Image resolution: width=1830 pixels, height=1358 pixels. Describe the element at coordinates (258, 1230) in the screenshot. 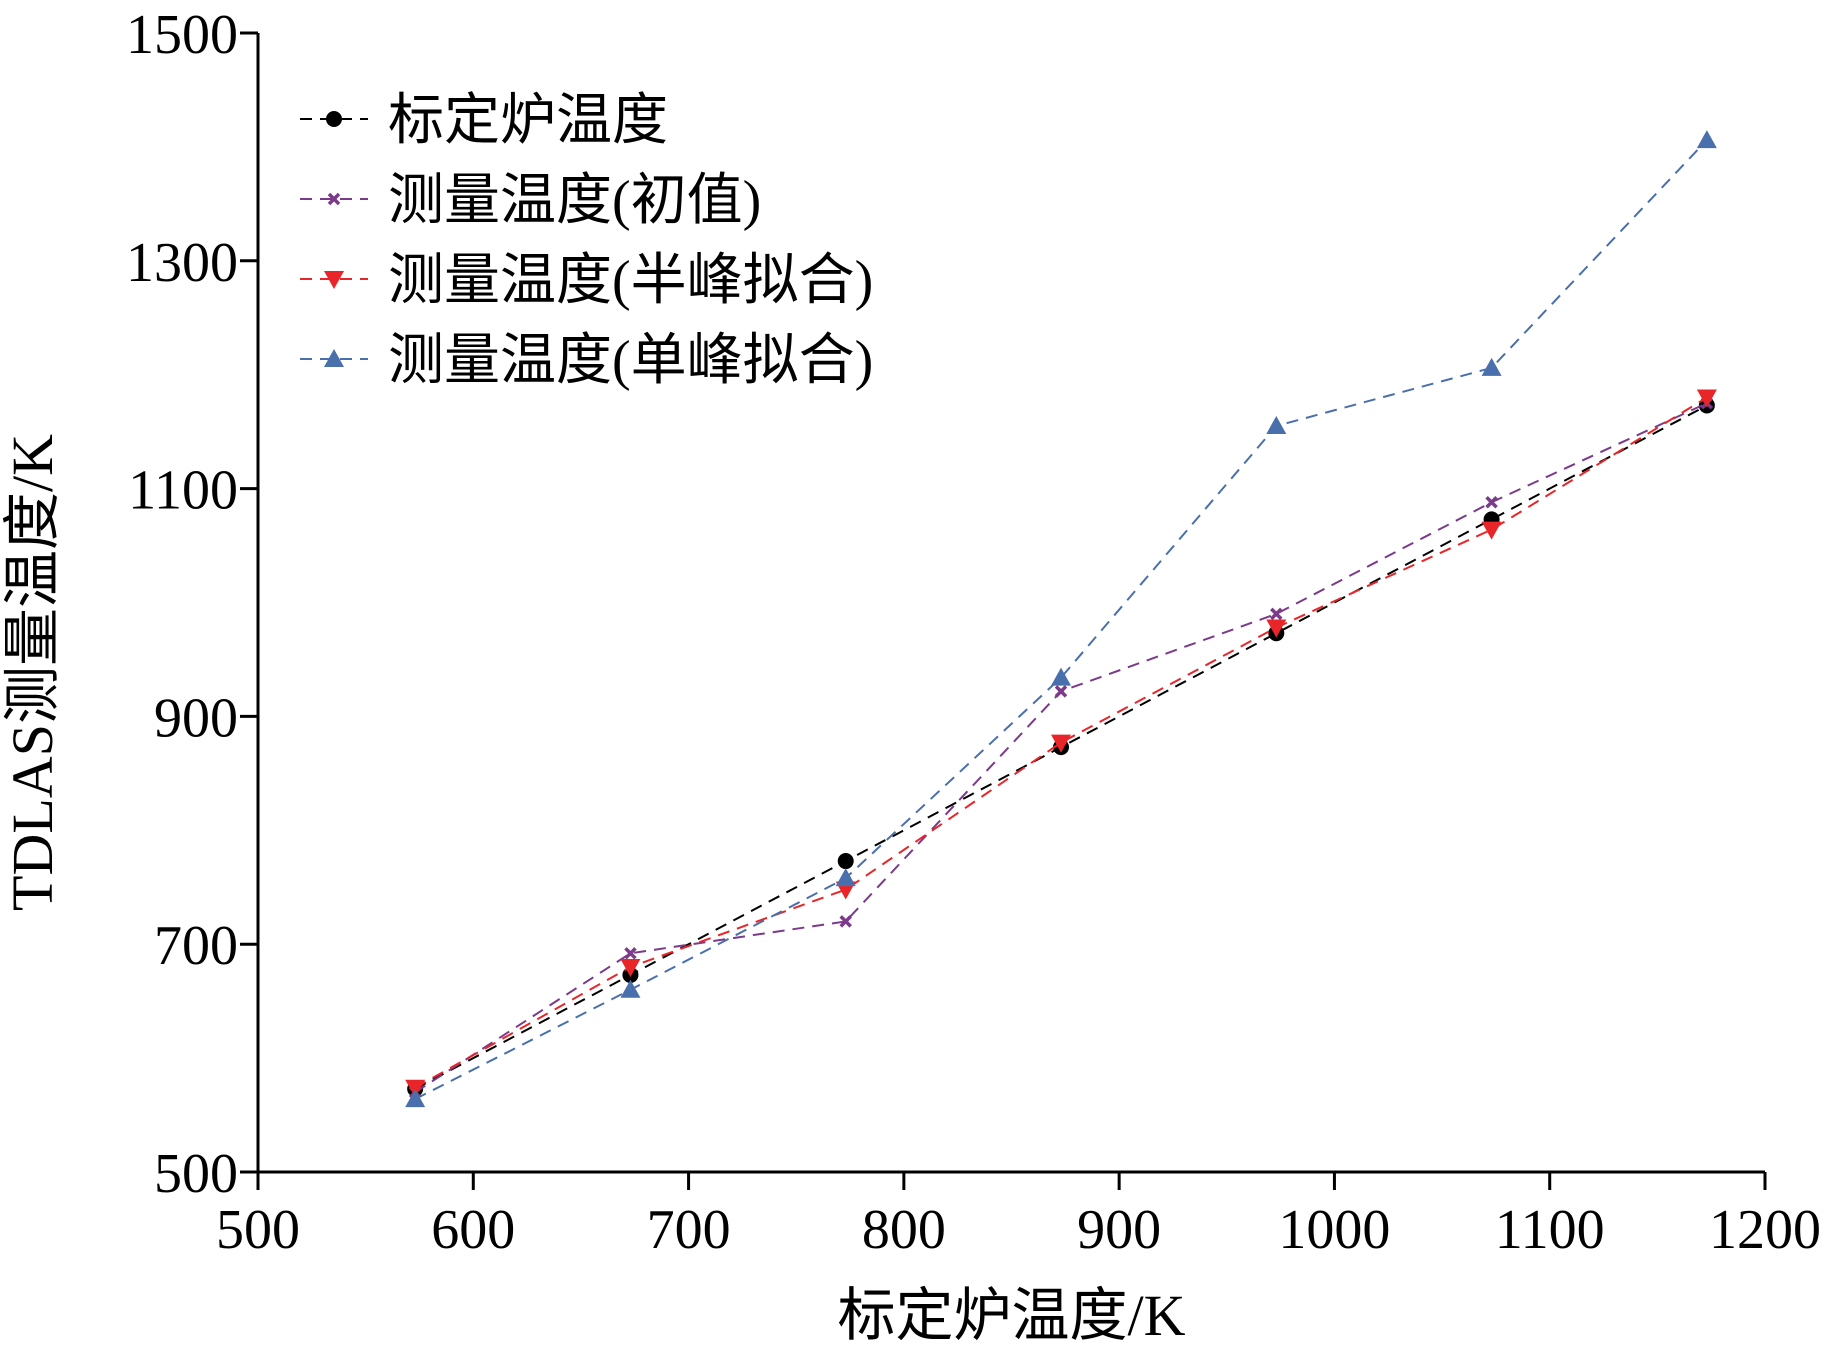

I see `x-tick-label: 500` at that location.